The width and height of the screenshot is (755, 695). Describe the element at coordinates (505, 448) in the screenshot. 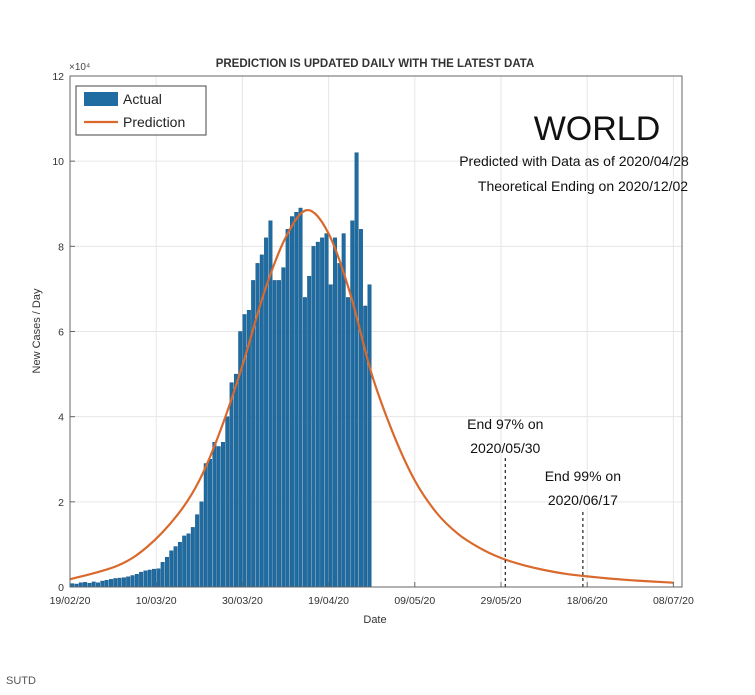

I see `annotation-label: 2020/05/30` at that location.